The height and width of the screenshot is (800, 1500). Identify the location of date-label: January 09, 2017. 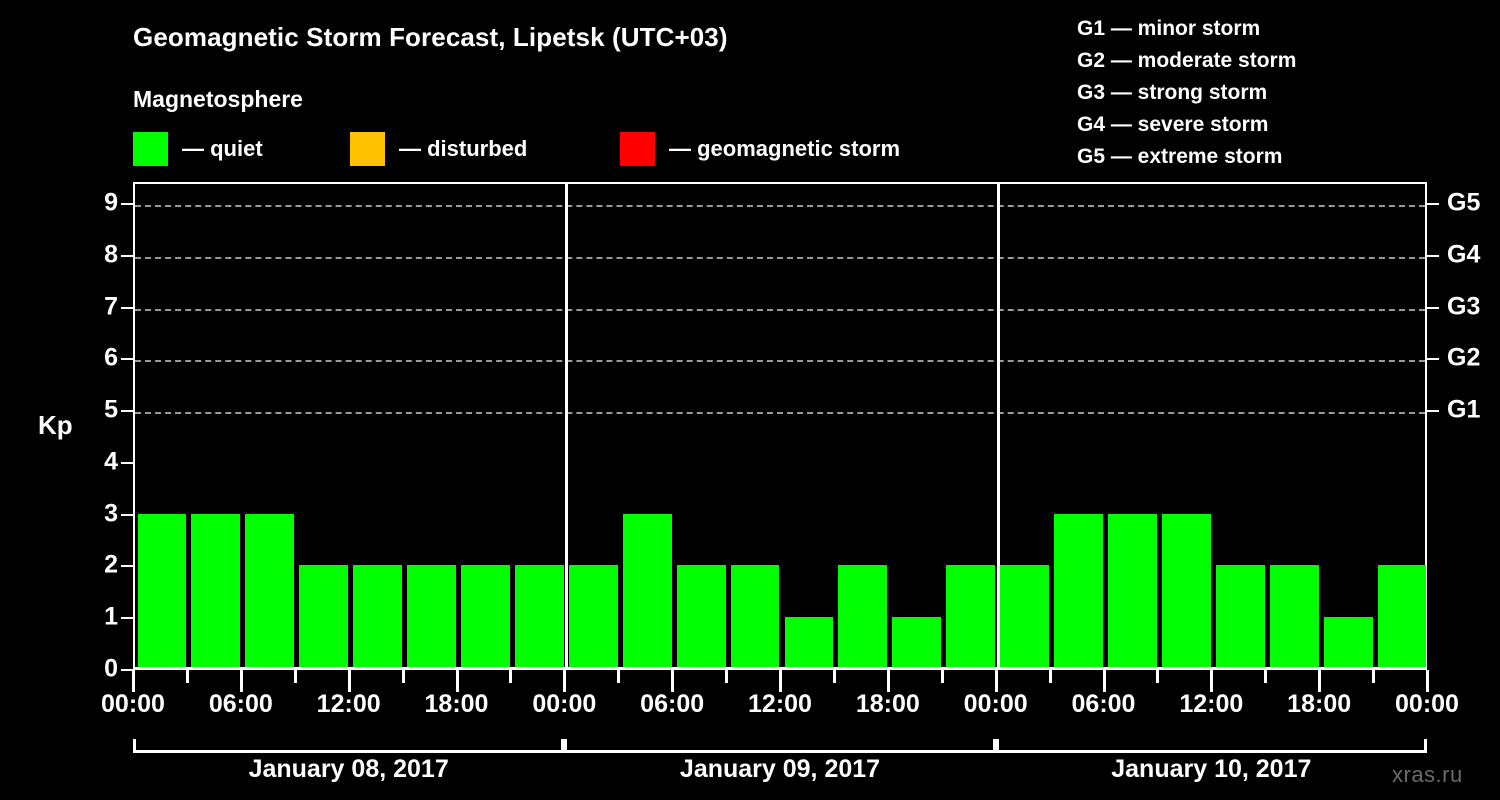
(780, 769).